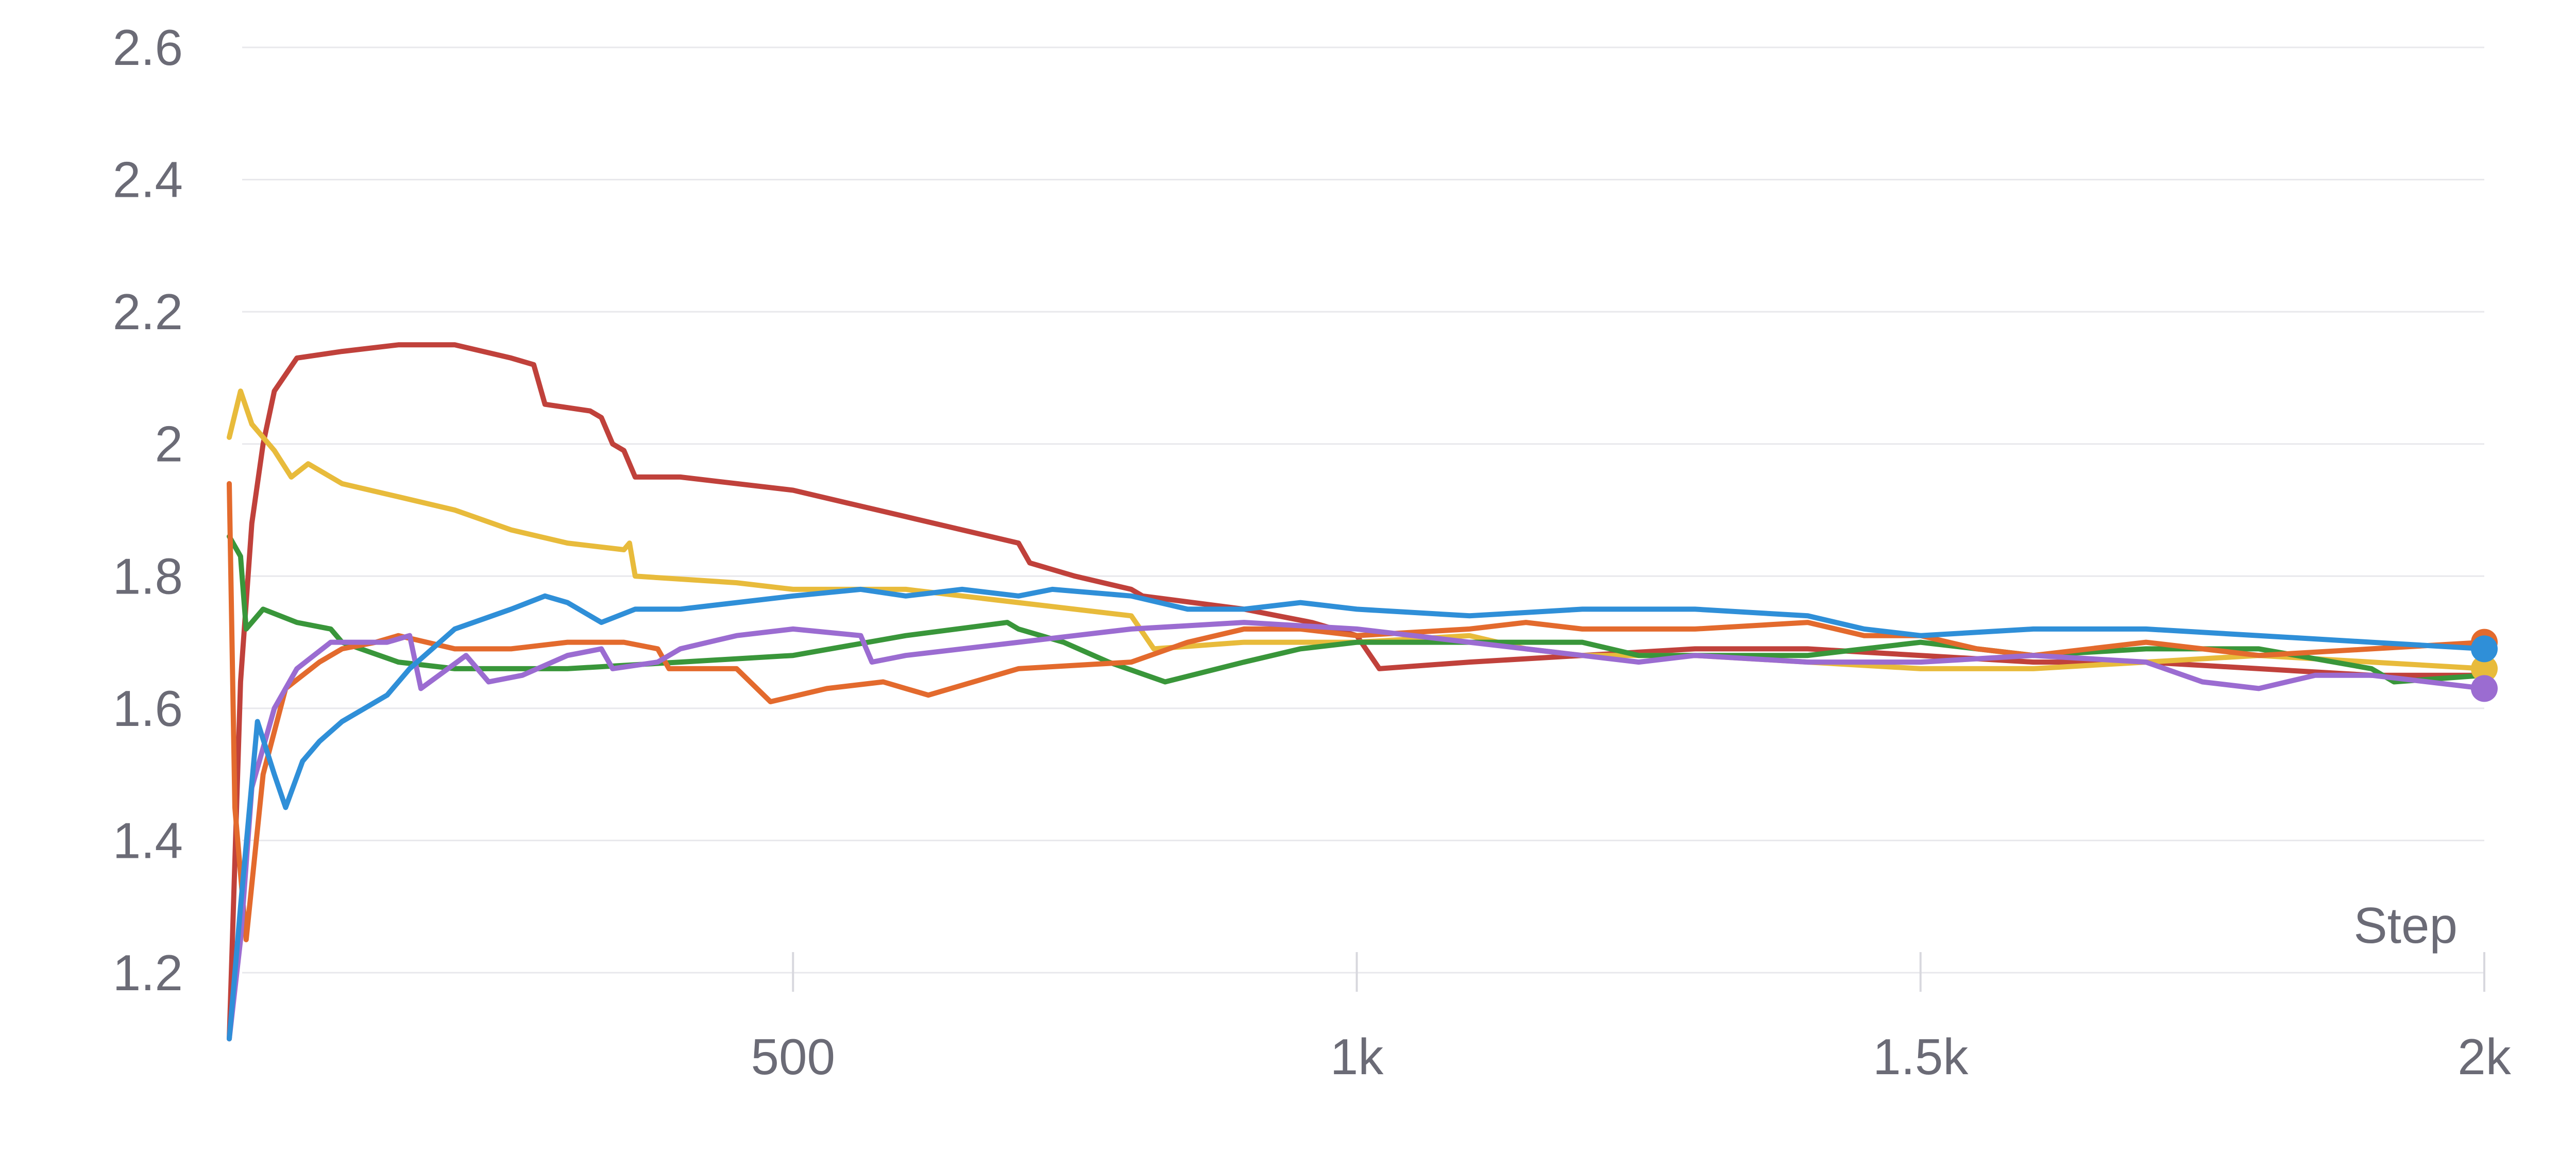 The height and width of the screenshot is (1152, 2576). What do you see at coordinates (1921, 1057) in the screenshot?
I see `x-tick-label: 1.5k` at bounding box center [1921, 1057].